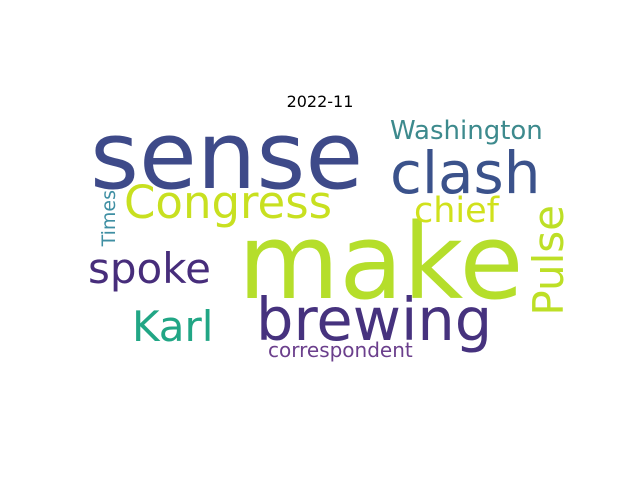 The image size is (640, 480). What do you see at coordinates (149, 268) in the screenshot?
I see `word-spoke: spoke` at bounding box center [149, 268].